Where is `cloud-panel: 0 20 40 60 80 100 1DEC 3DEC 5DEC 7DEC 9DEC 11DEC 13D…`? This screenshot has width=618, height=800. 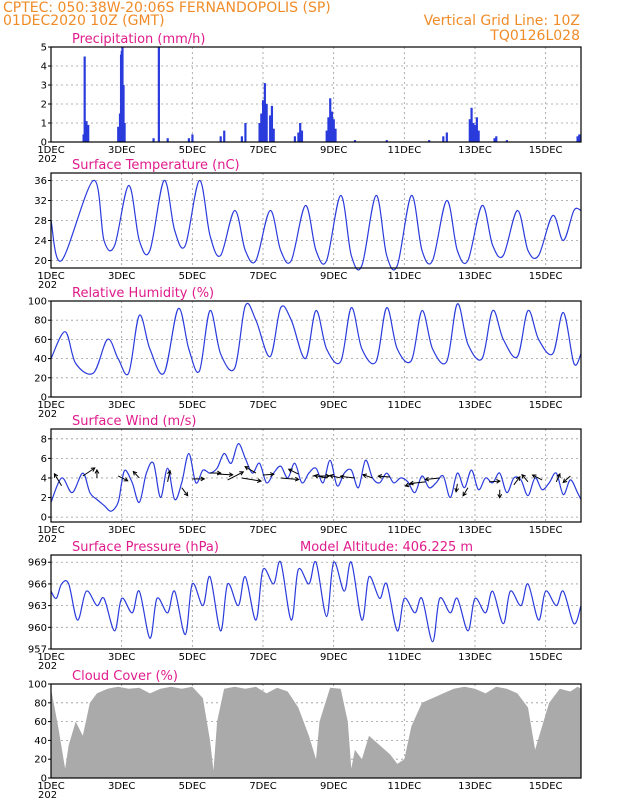
cloud-panel: 0 20 40 60 80 100 1DEC 3DEC 5DEC 7DEC 9DEC 11DEC 13D… is located at coordinates (305, 734).